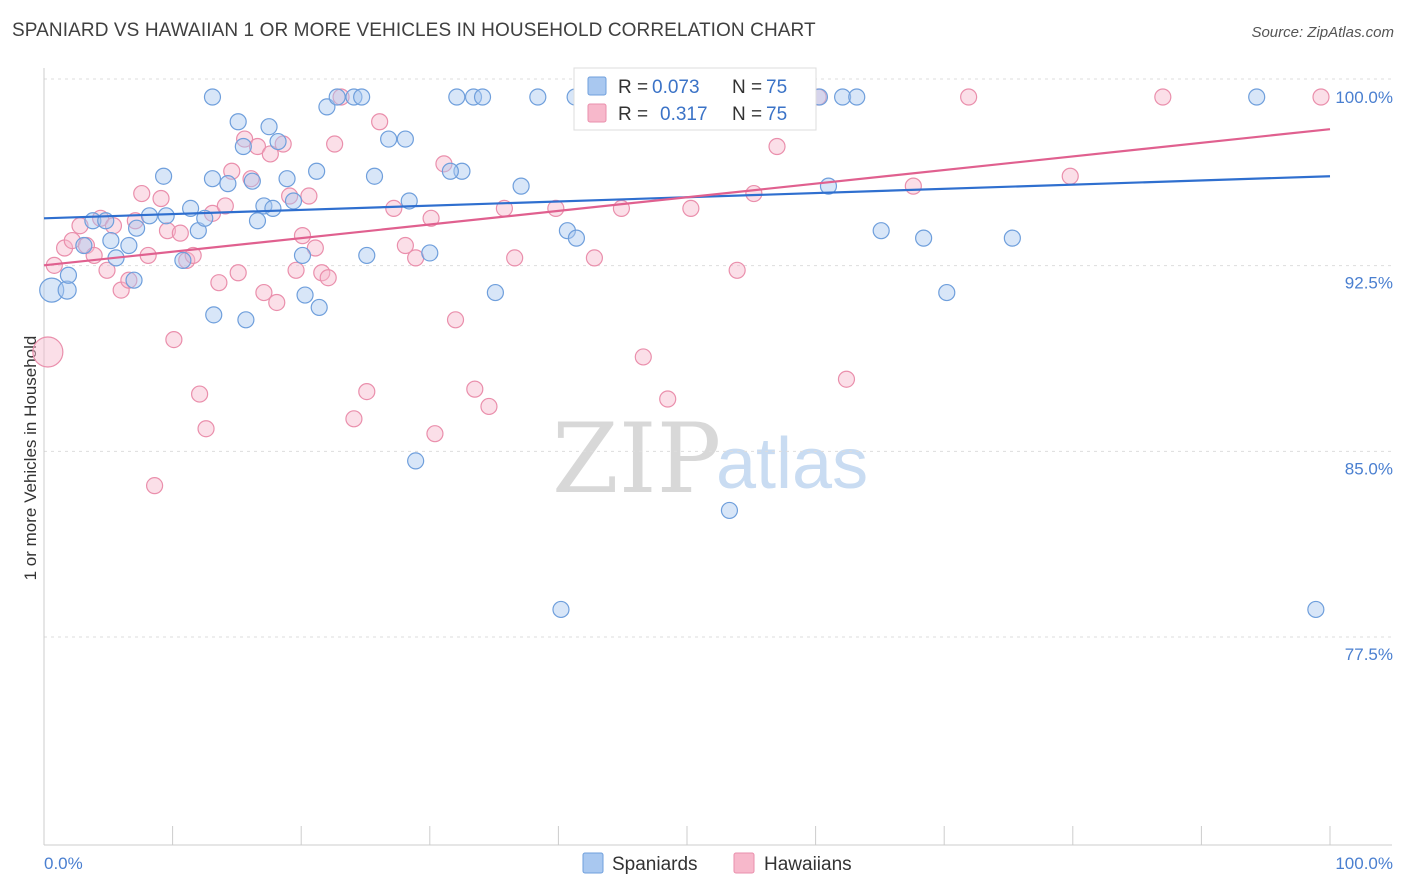  Describe the element at coordinates (1369, 654) in the screenshot. I see `y-tick-label: 77.5%` at that location.